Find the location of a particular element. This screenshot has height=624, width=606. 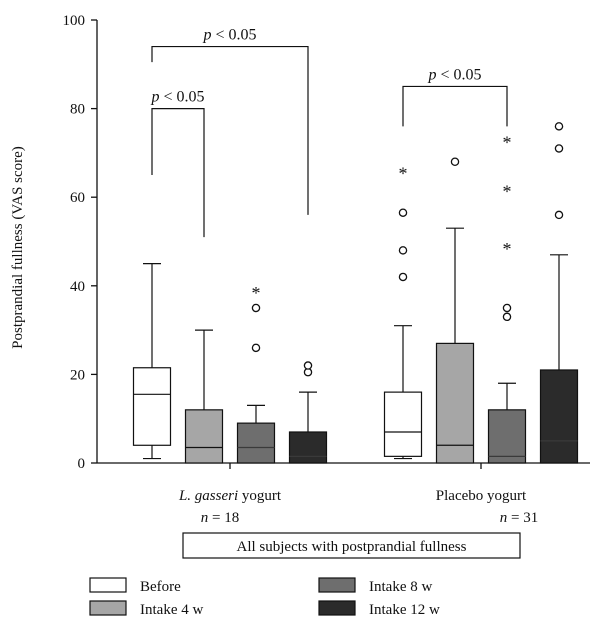

y-tick-label: 100 is located at coordinates (74, 21).